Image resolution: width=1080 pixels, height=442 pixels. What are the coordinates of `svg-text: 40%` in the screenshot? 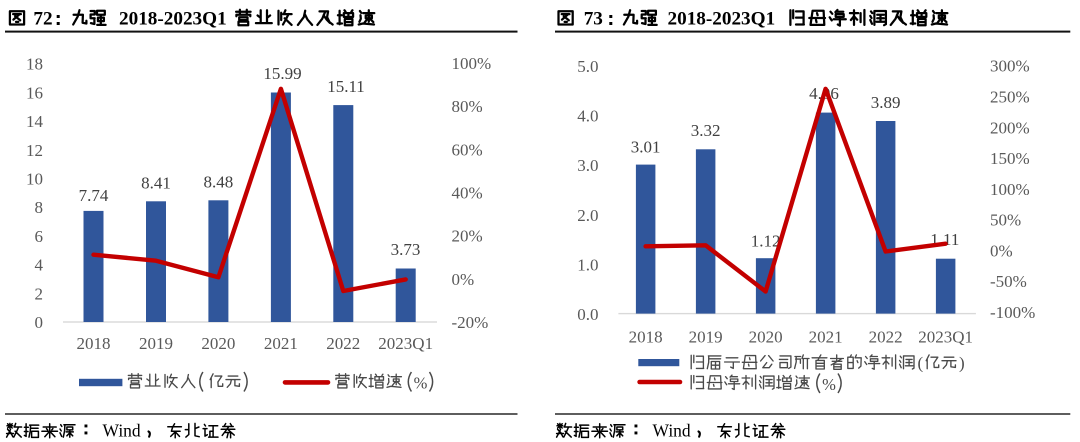 It's located at (467, 193).